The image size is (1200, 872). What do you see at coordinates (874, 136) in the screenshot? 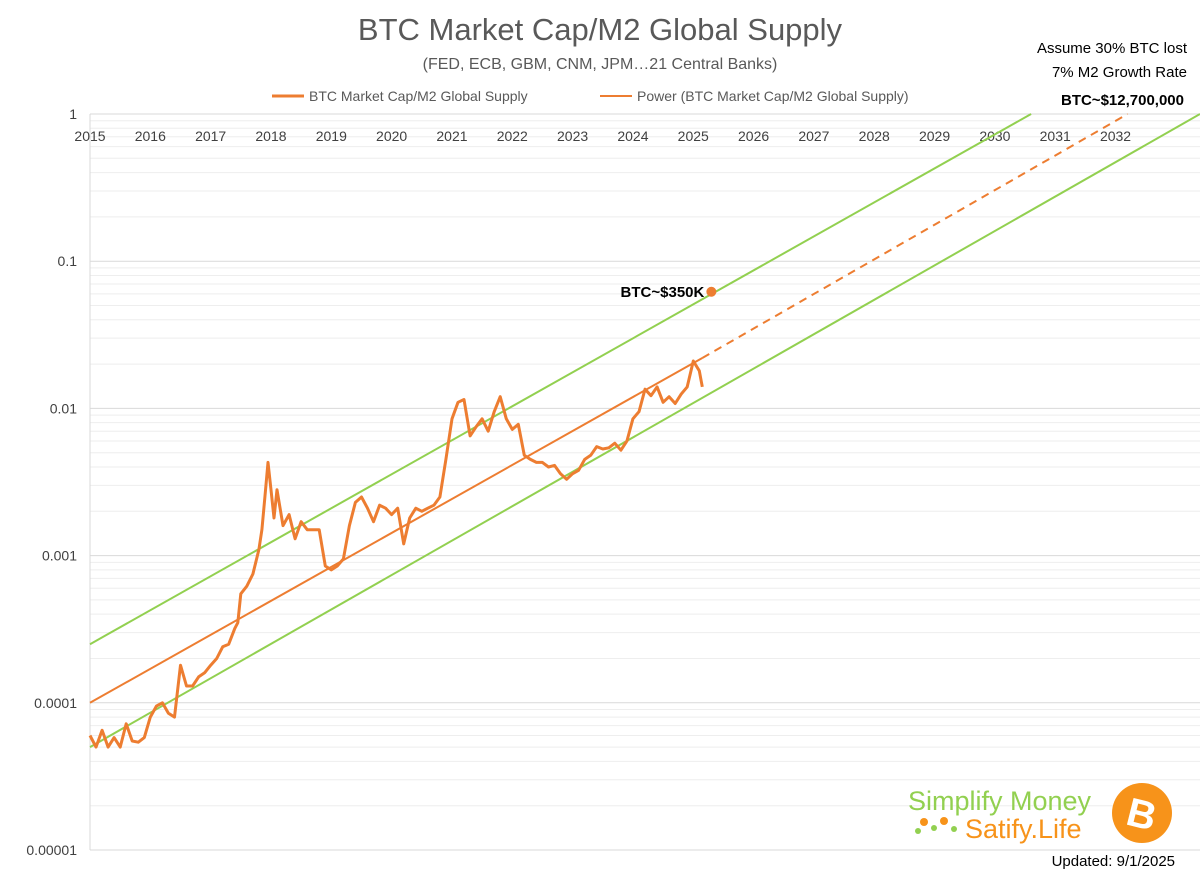
I see `x-tick-label: 2028` at bounding box center [874, 136].